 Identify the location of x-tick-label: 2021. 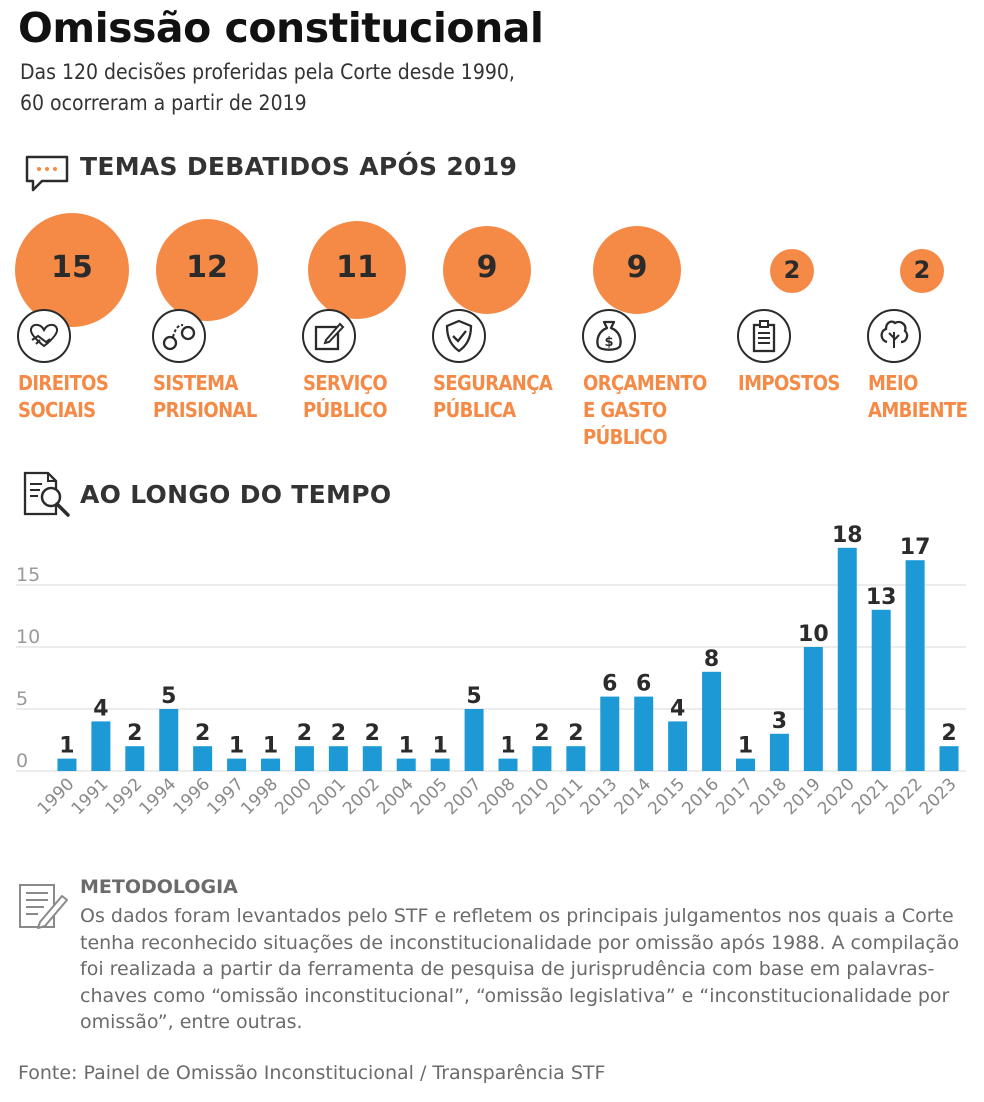
(870, 796).